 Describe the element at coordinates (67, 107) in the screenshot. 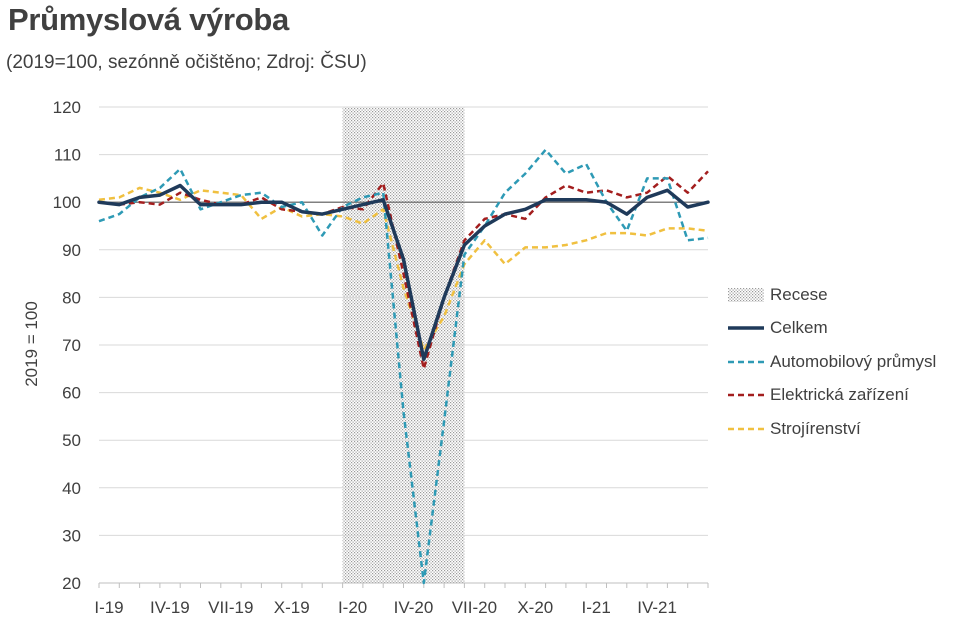

I see `y-tick-label: 120` at that location.